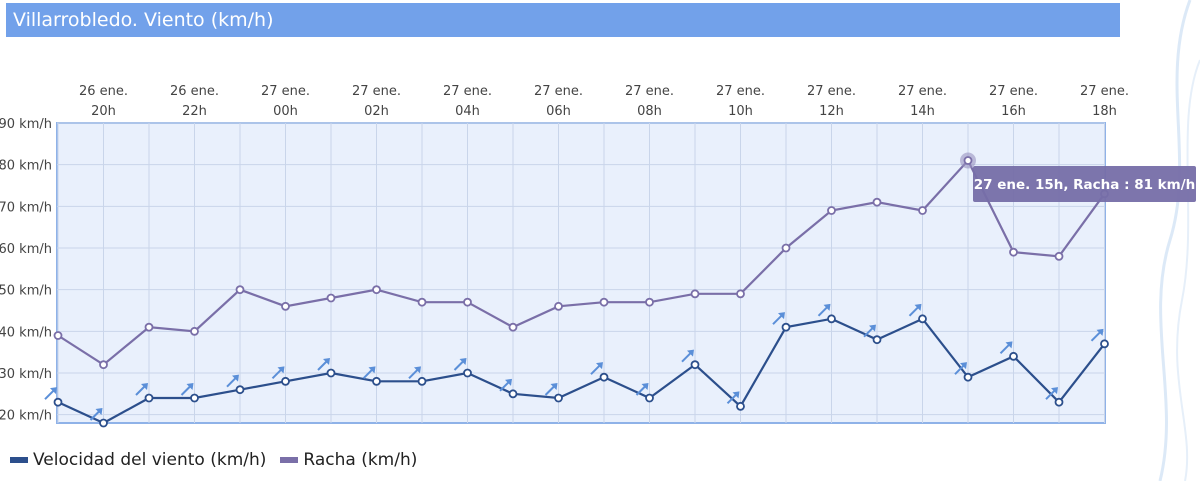  What do you see at coordinates (26, 416) in the screenshot?
I see `y-tick-label: 20 km/h` at bounding box center [26, 416].